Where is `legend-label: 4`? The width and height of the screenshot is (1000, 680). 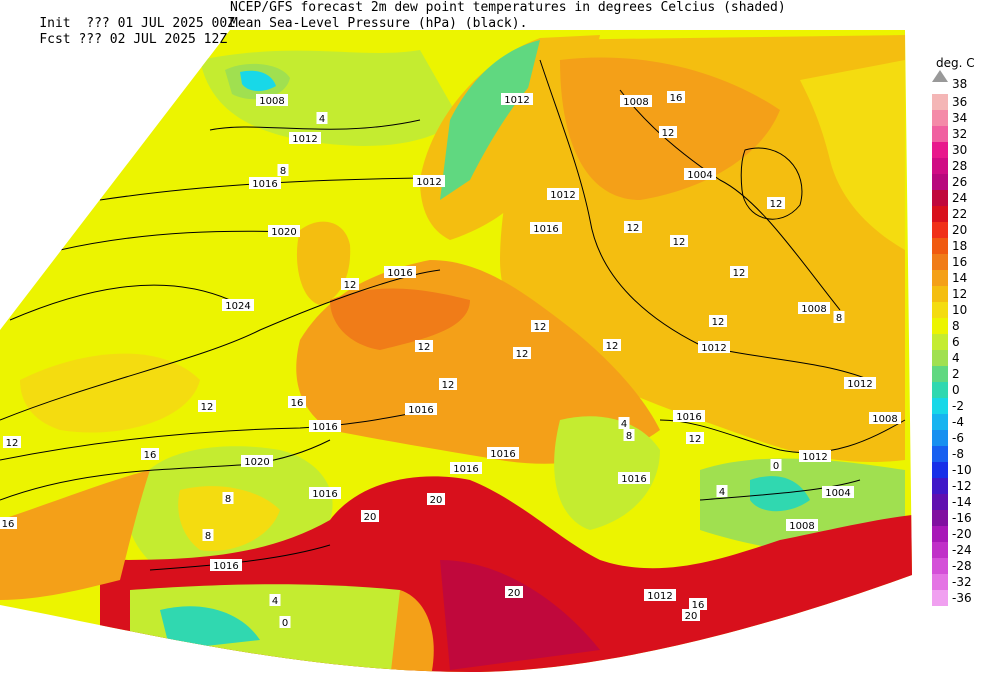
legend-label: 4 is located at coordinates (956, 358).